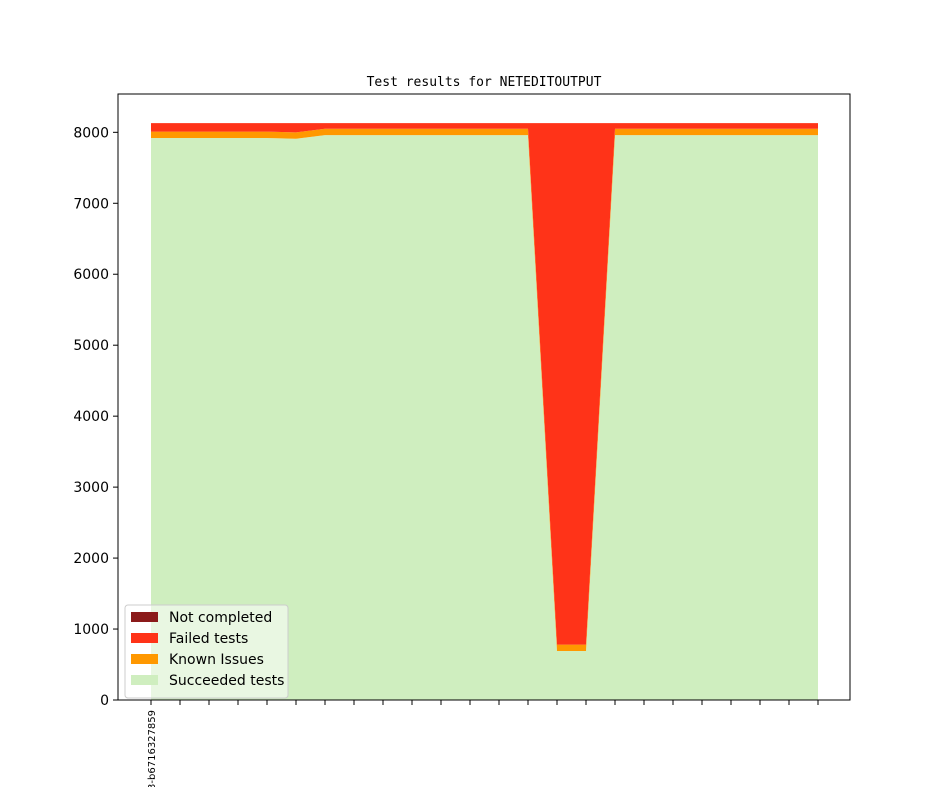  Describe the element at coordinates (104, 701) in the screenshot. I see `y-tick-label: 0` at that location.